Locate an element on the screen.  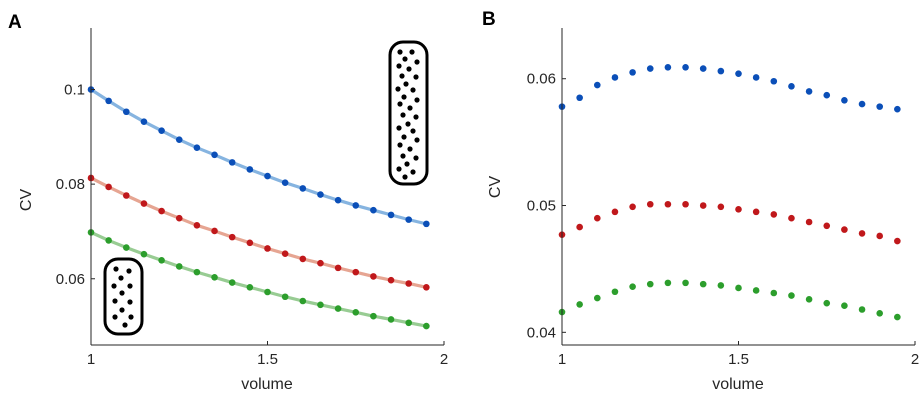
cell-outline is located at coordinates (123, 296).